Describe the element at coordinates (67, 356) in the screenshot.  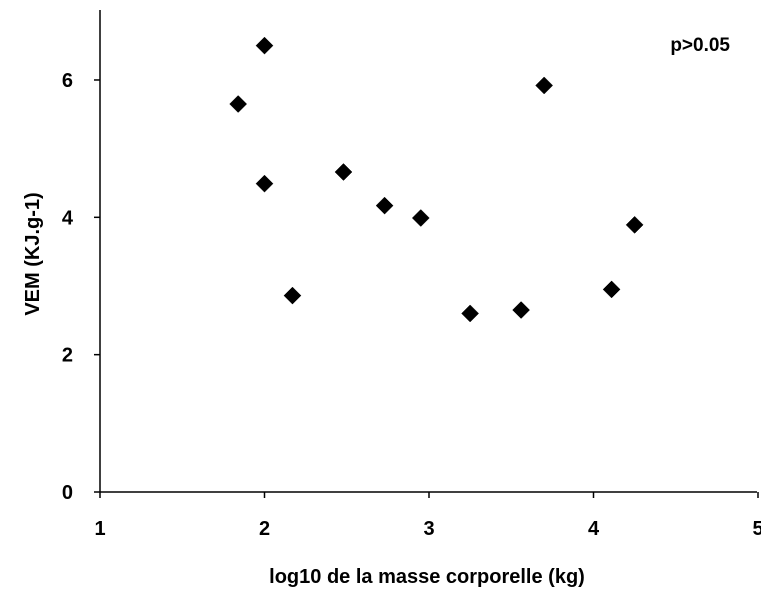
I see `y-tick-label-2: 2` at that location.